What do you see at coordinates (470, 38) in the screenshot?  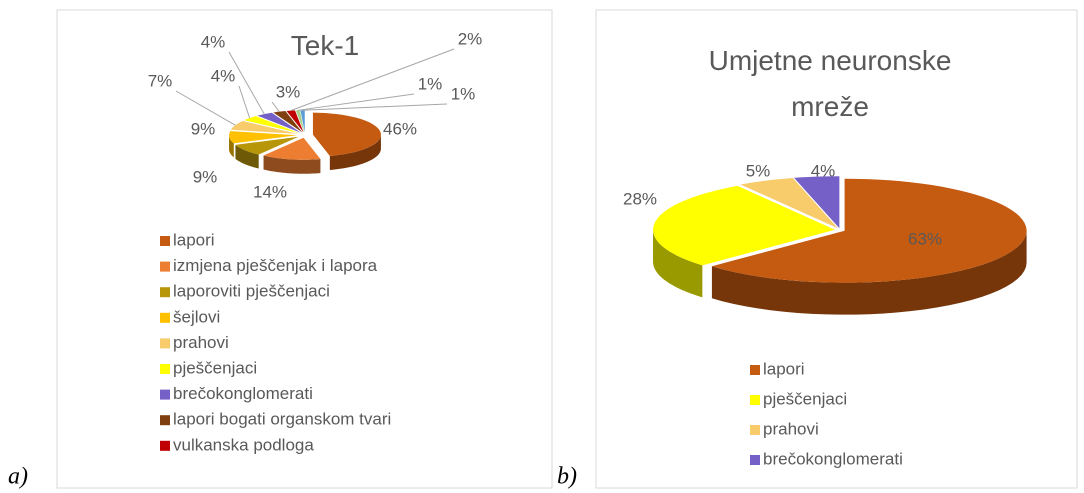 I see `data-label: 2%` at bounding box center [470, 38].